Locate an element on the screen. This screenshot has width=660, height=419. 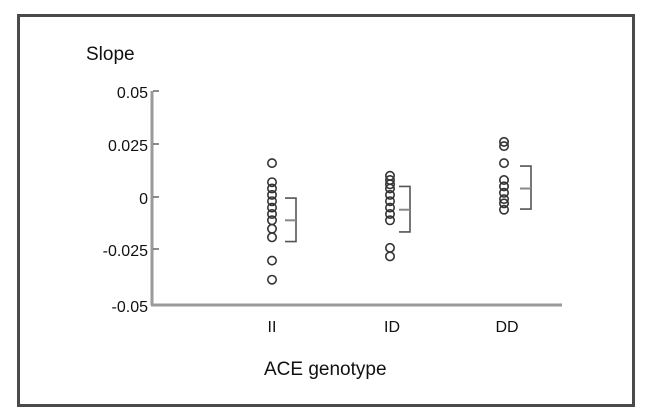
y-tick-label: 0.025 is located at coordinates (128, 146).